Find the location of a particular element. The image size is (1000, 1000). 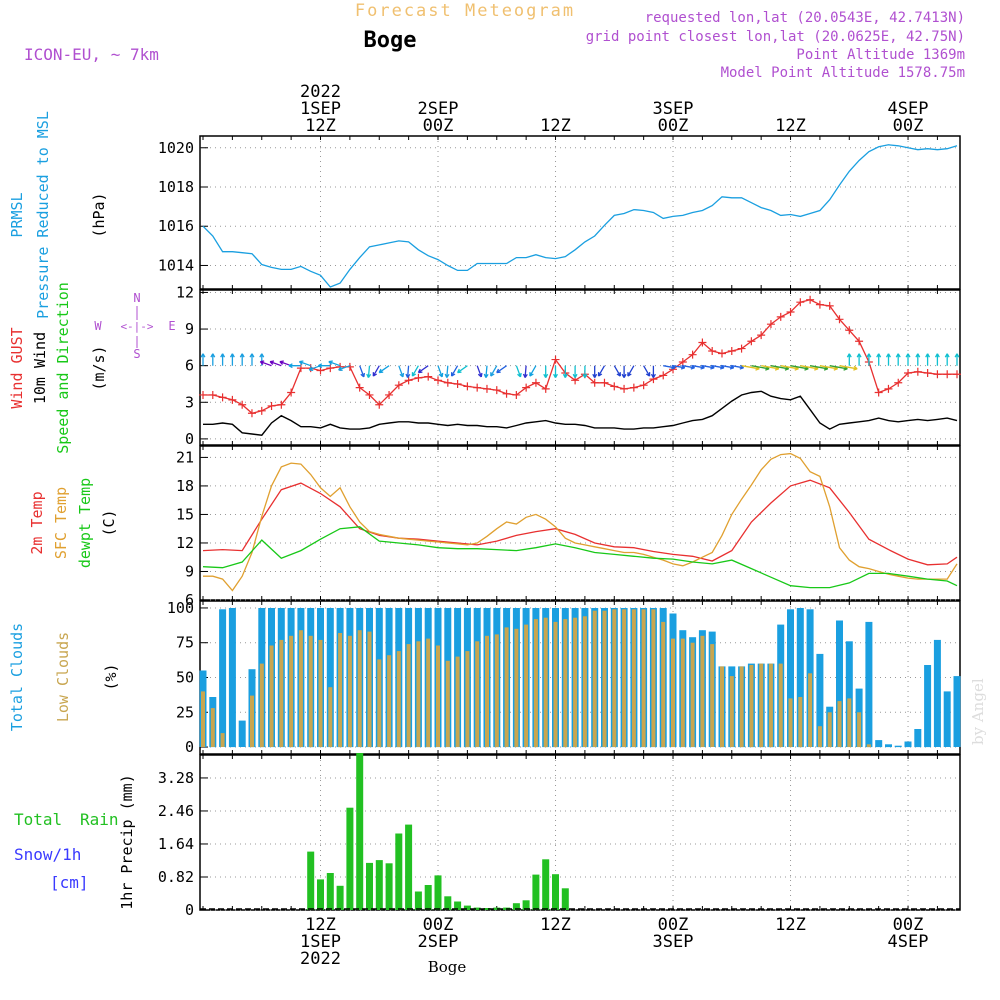

precip-unit: 1hr Precip (mm) is located at coordinates (127, 841).